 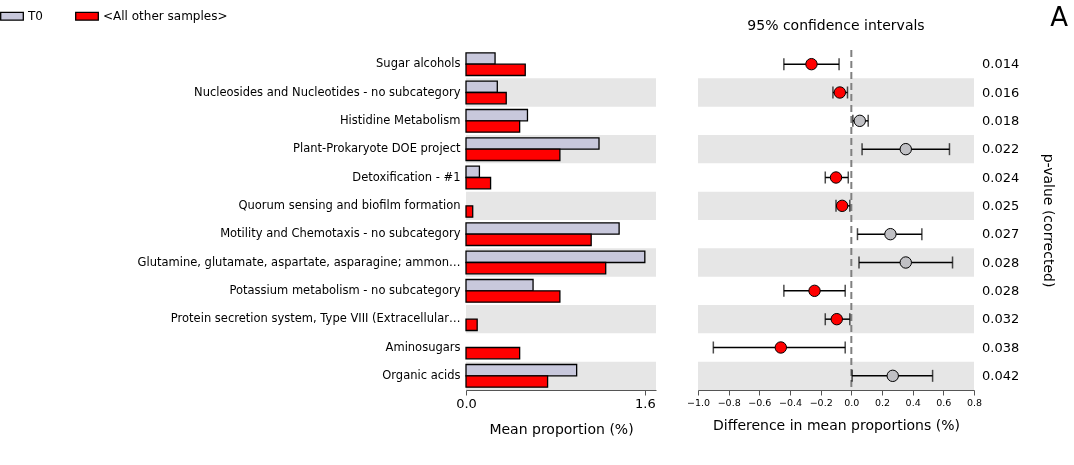 I want to click on y2-axis-title: p-value (corrected), so click(x=1048, y=220).